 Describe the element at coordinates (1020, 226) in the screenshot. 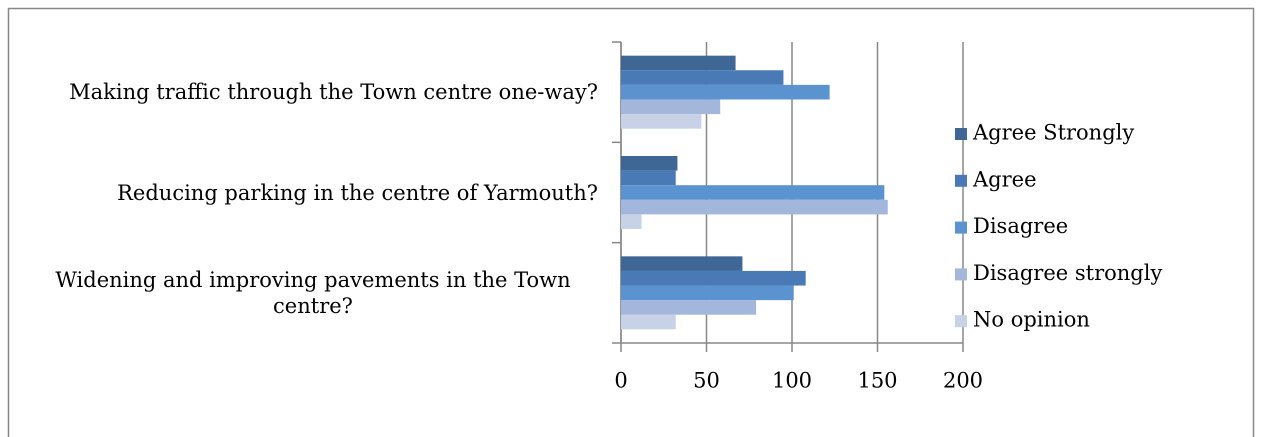

I see `legend-label: Disagree` at that location.